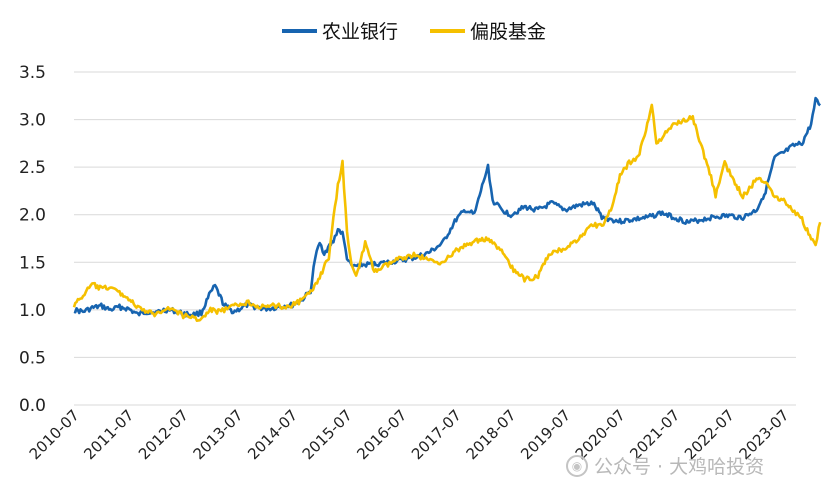 The width and height of the screenshot is (834, 500). I want to click on legend-label-equity-fund: 偏股基金, so click(508, 32).